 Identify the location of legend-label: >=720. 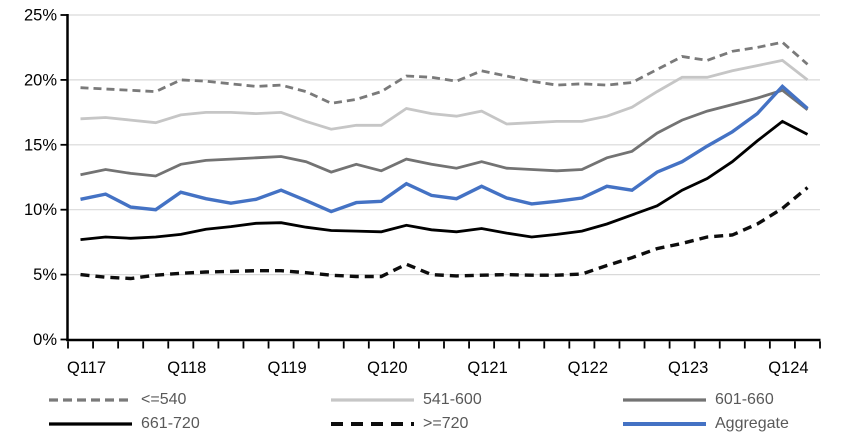
(446, 423).